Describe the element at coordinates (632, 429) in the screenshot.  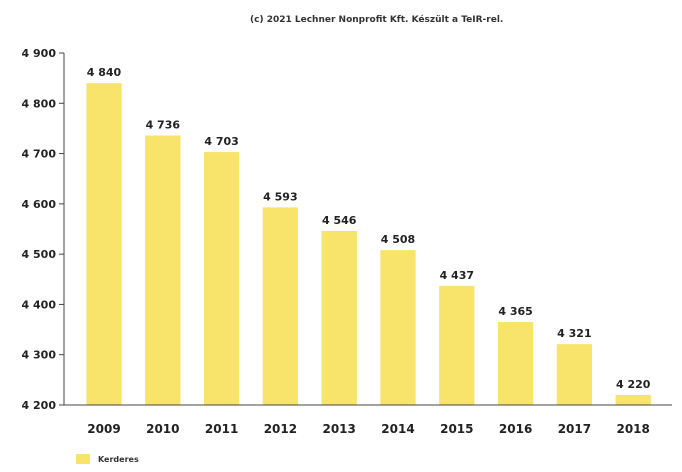
I see `x-tick-label: 2018` at that location.